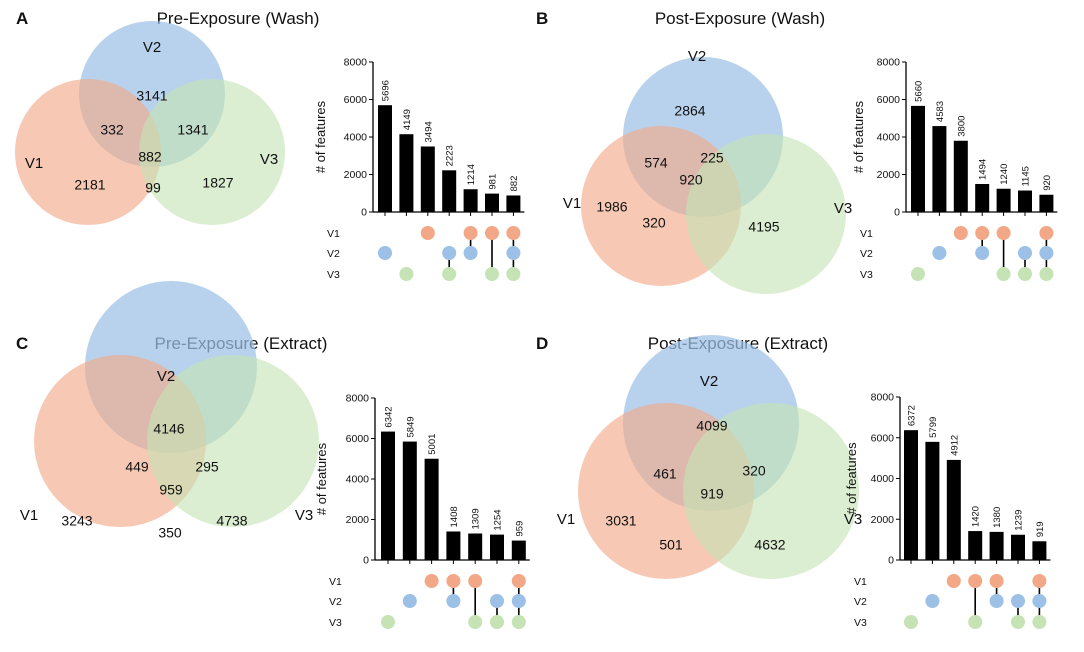  I want to click on bar-value-label: 1380, so click(997, 517).